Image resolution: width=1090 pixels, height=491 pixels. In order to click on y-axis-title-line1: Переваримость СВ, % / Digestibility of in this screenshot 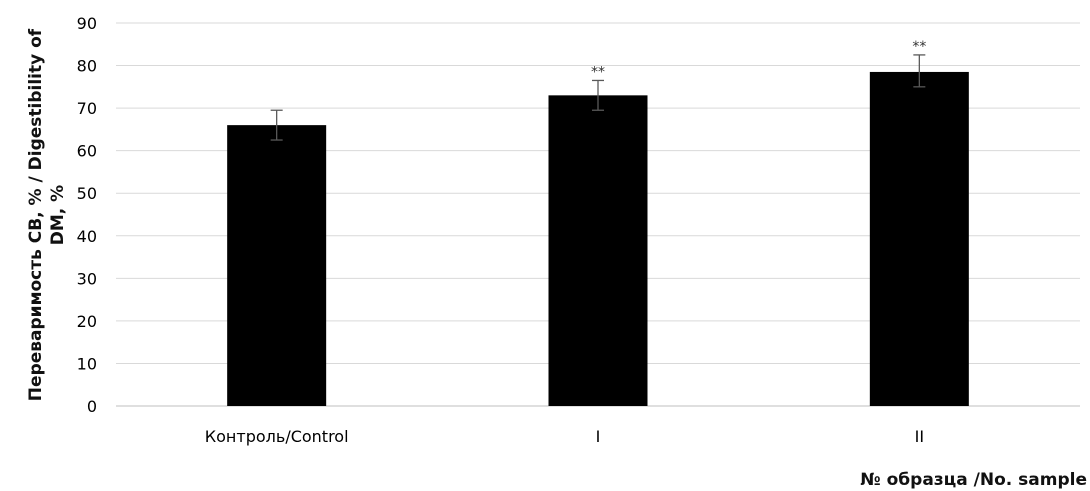, I will do `click(36, 214)`.